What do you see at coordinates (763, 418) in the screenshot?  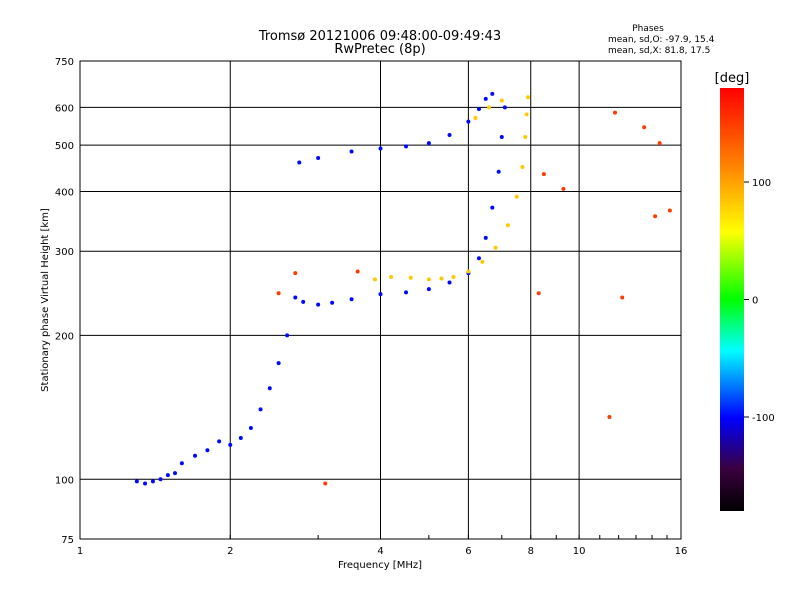 I see `colorbar-tick-label: -100` at bounding box center [763, 418].